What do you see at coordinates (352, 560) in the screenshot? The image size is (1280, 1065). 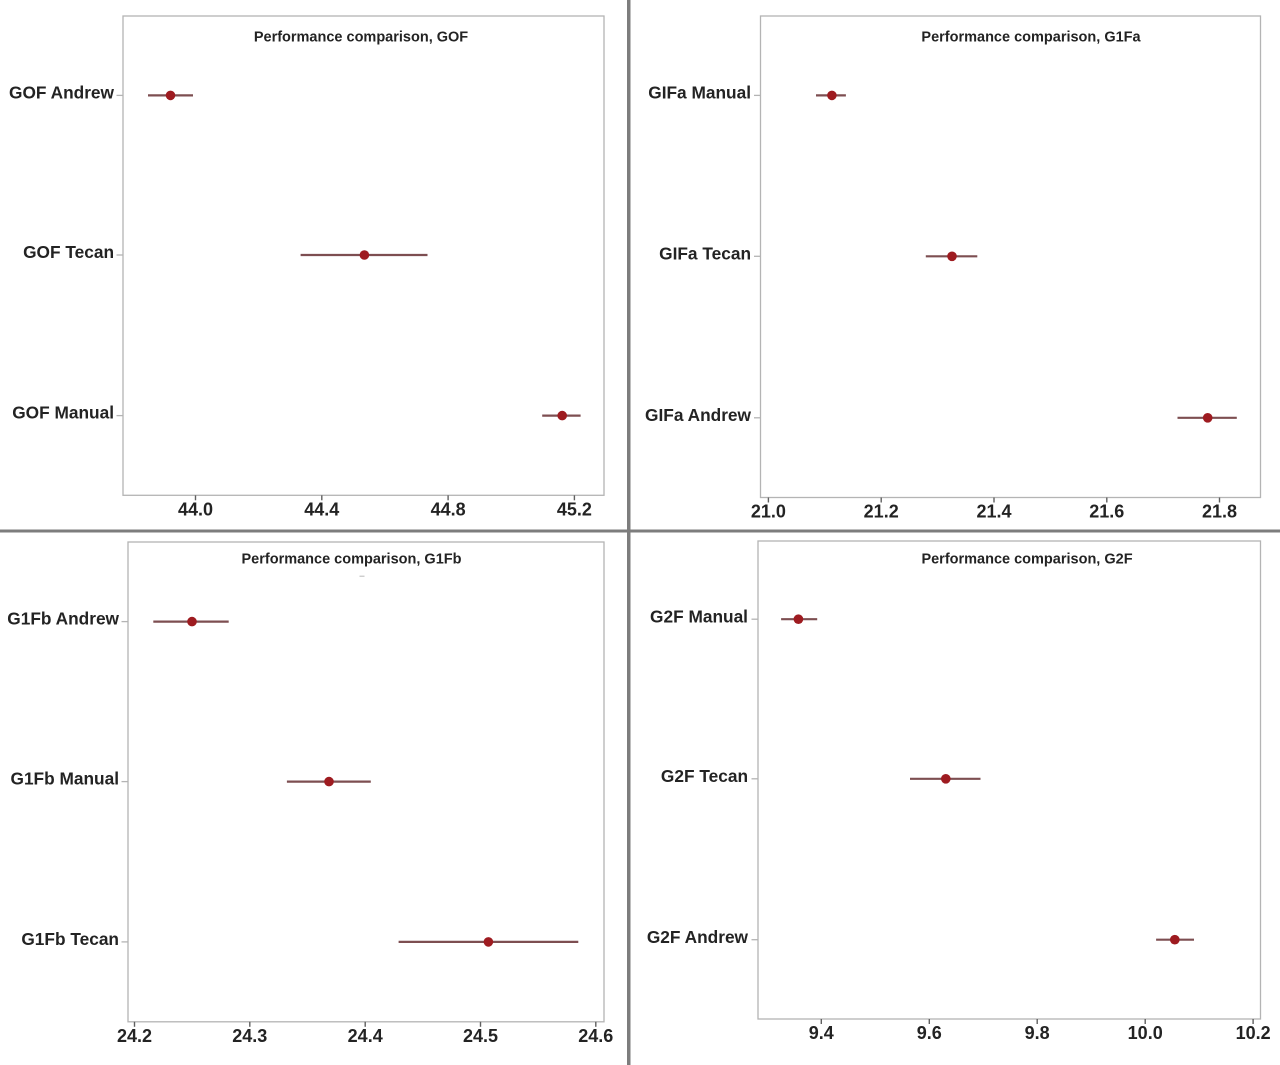 I see `svg-text: Performance comparison, G1Fb` at bounding box center [352, 560].